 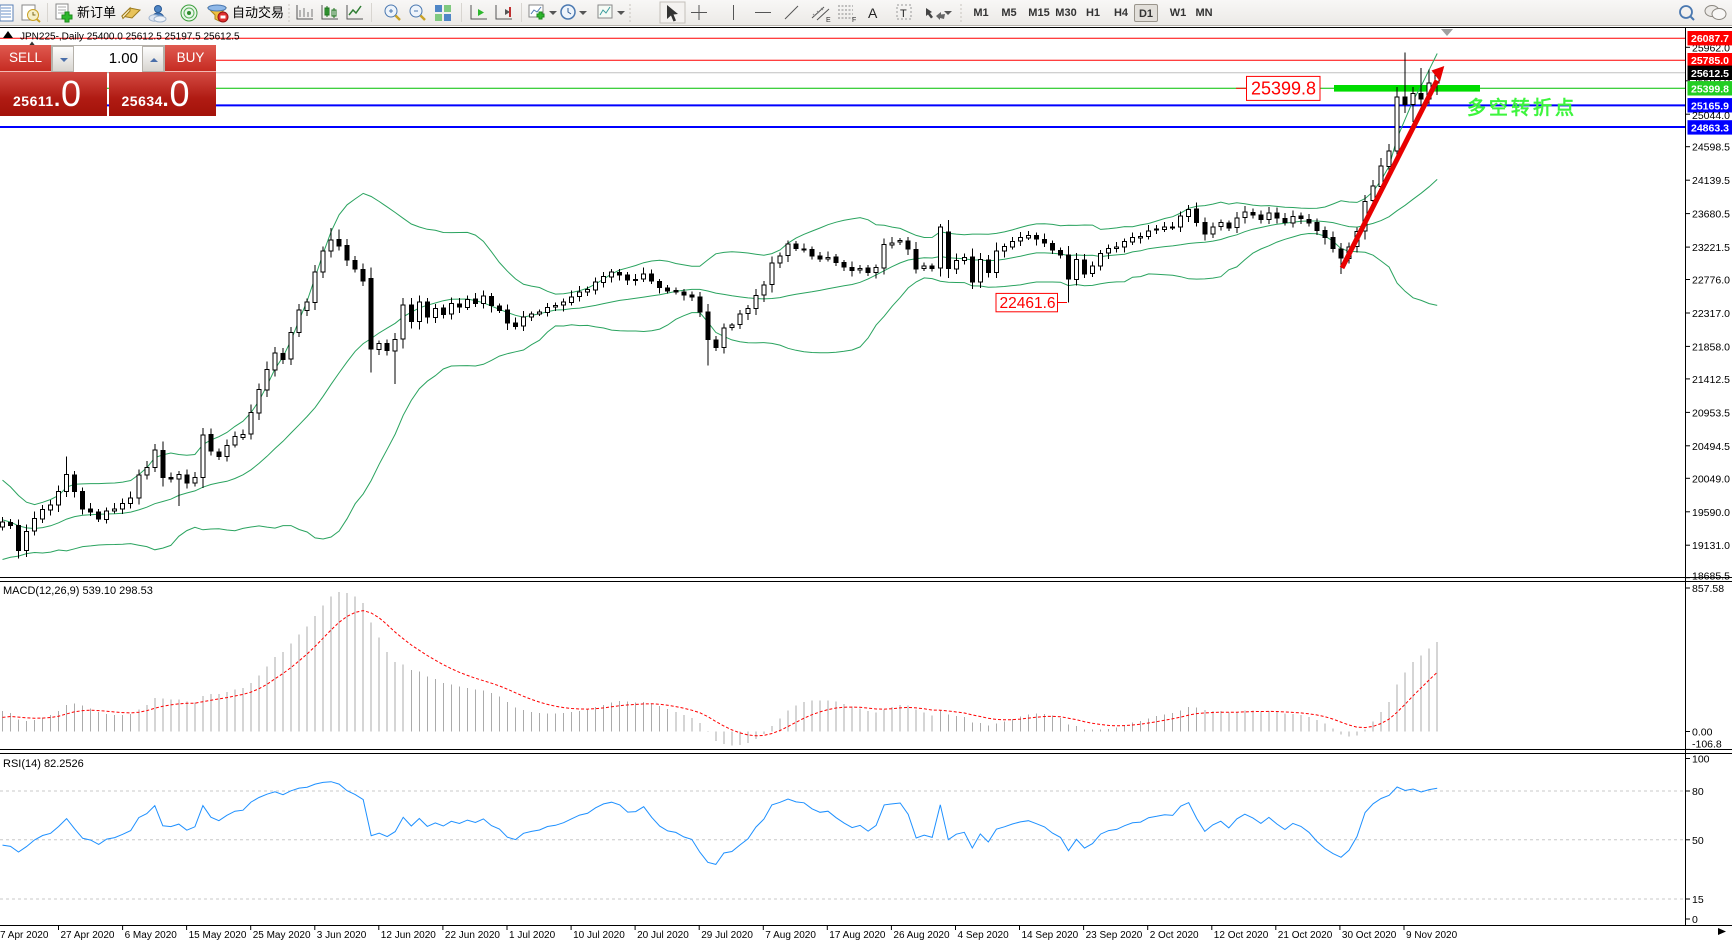 I want to click on svg-text: 22776.0, so click(x=1711, y=281).